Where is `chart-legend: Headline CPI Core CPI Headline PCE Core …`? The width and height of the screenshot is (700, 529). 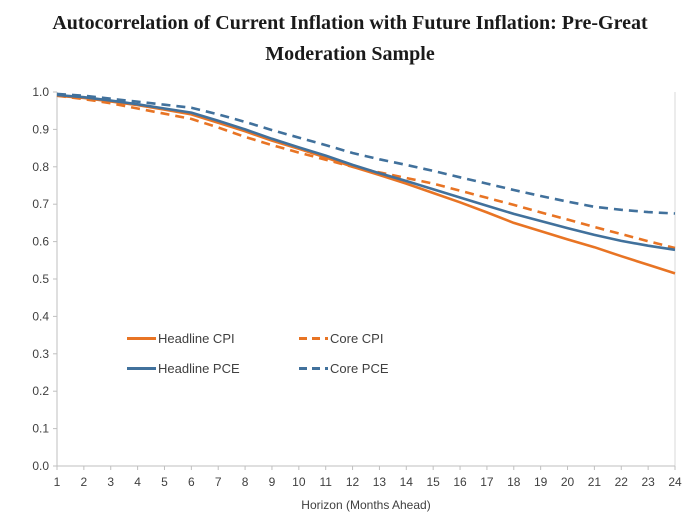 chart-legend: Headline CPI Core CPI Headline PCE Core … is located at coordinates (273, 353).